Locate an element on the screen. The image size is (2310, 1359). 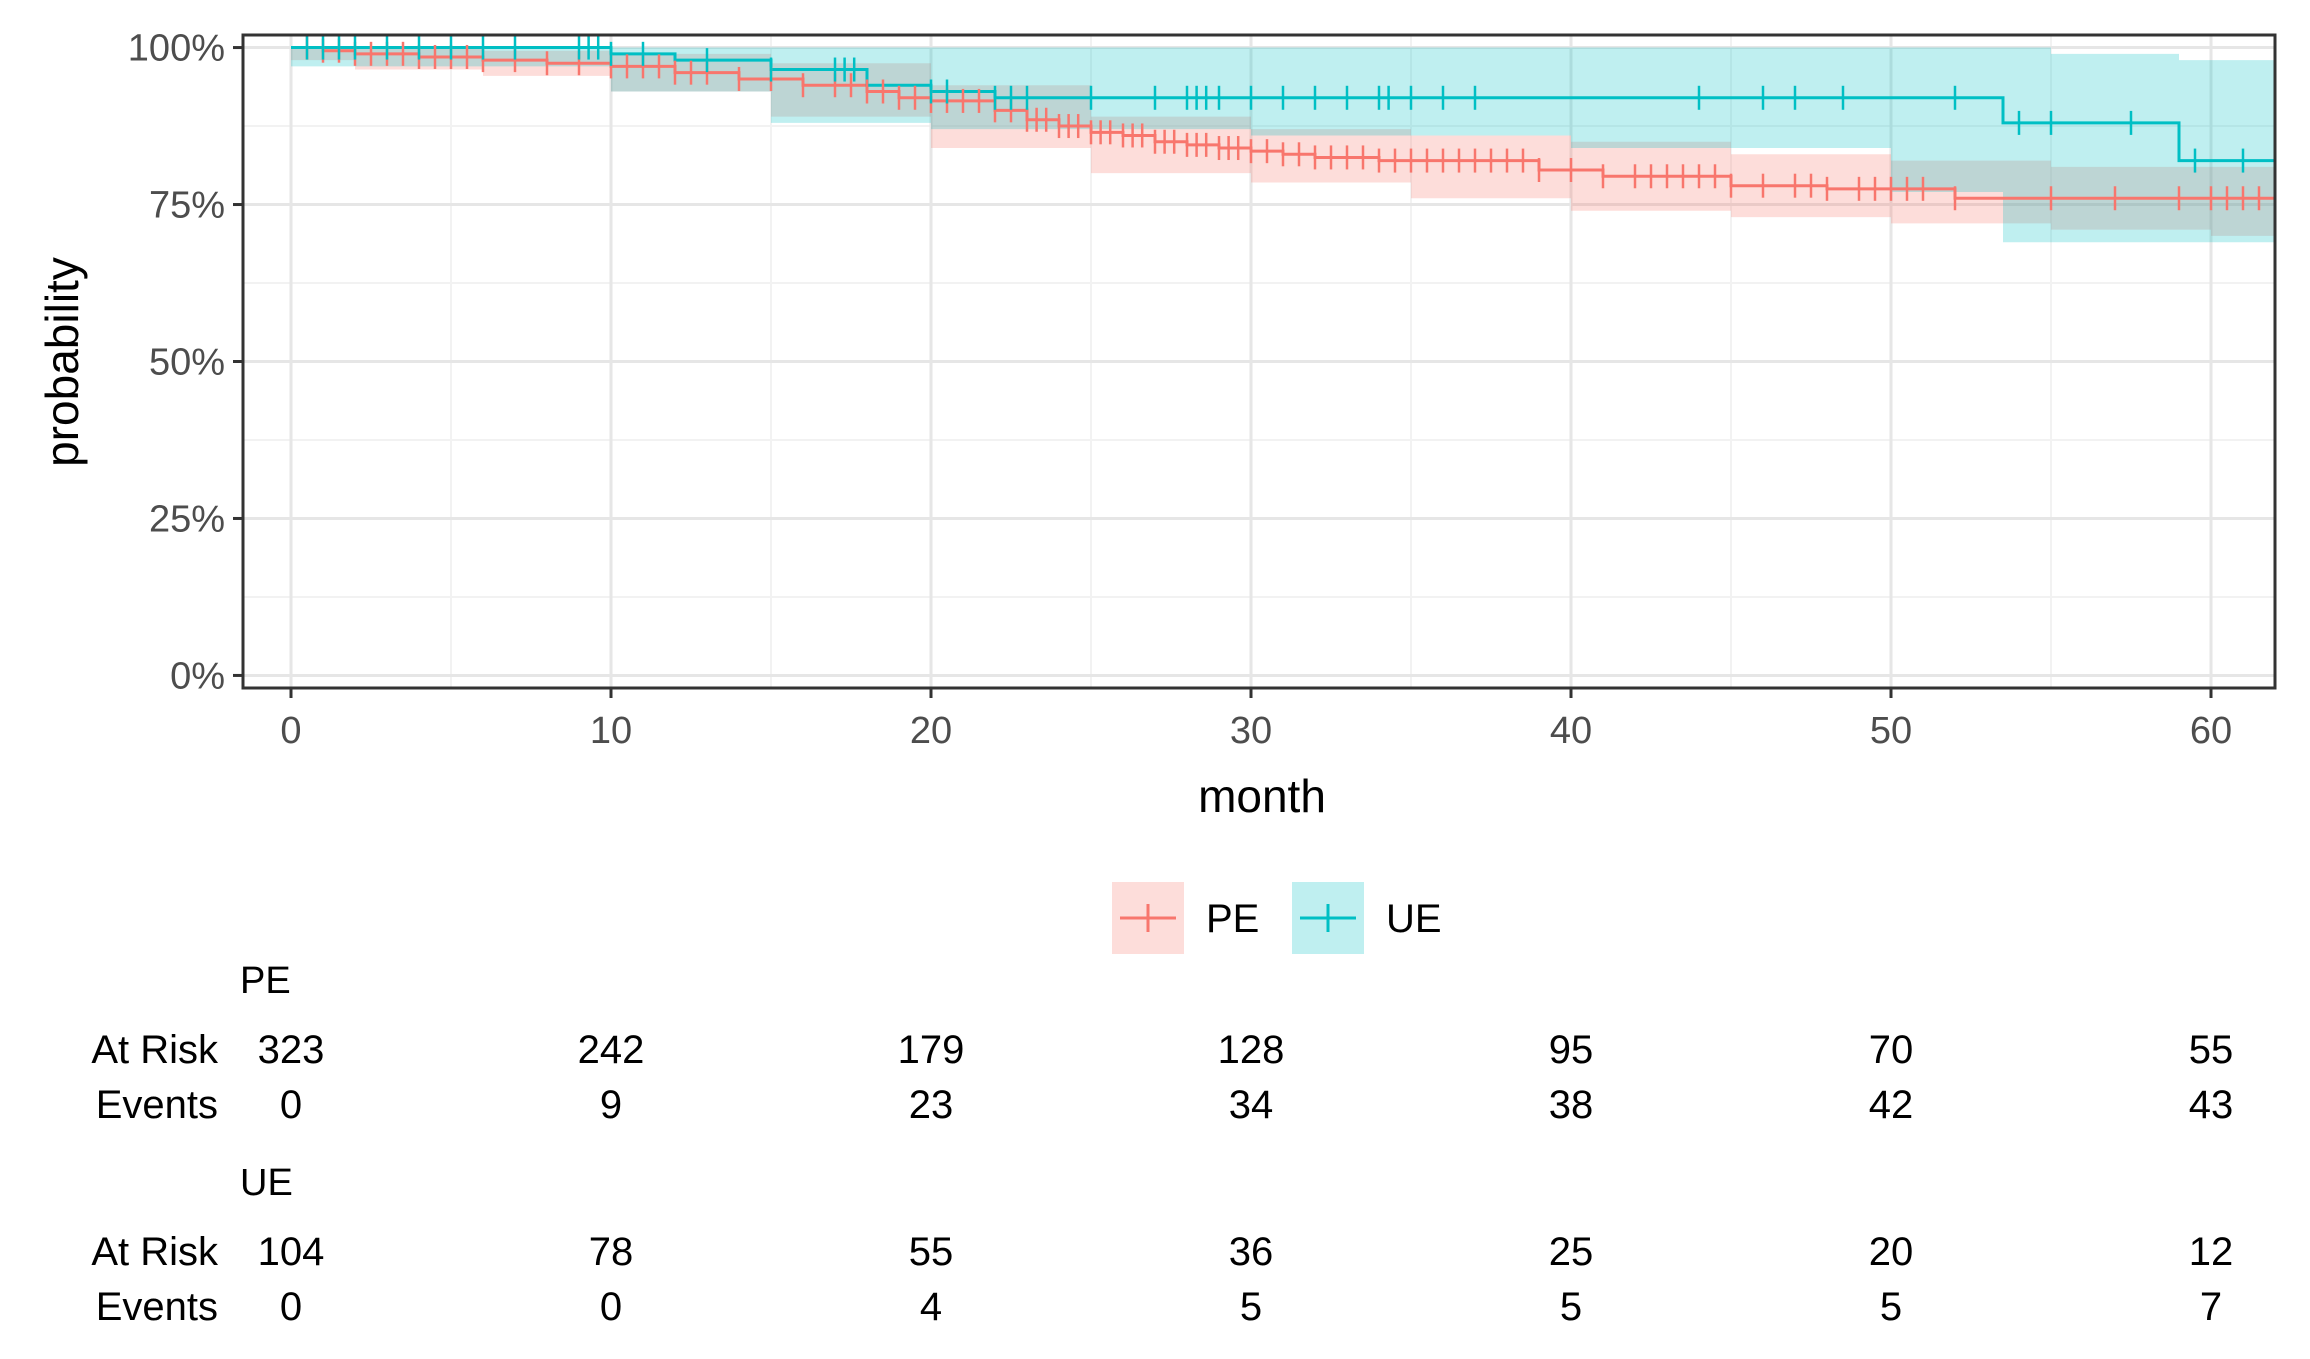
x-tick-label: 40 is located at coordinates (1571, 731).